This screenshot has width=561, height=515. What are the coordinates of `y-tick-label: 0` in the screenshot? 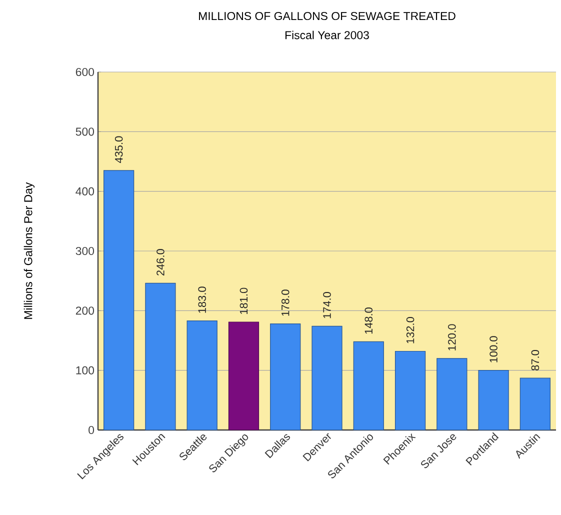 It's located at (91, 430).